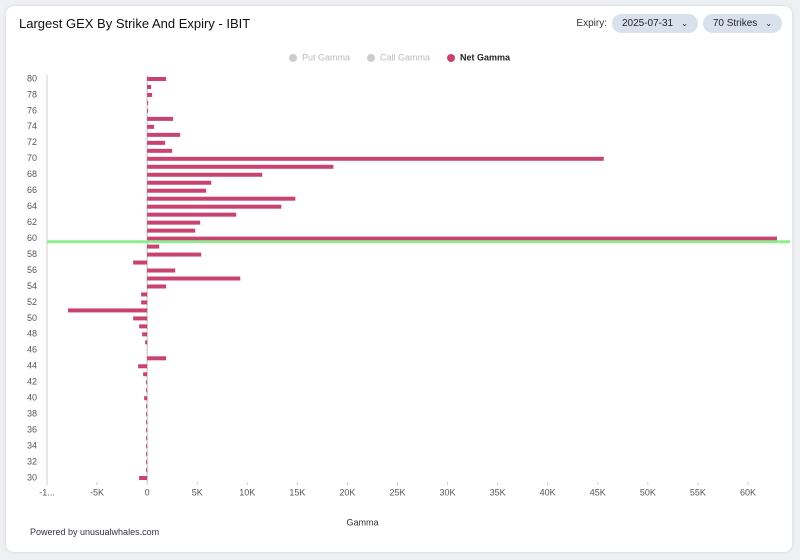 The width and height of the screenshot is (800, 560). I want to click on y-tick-label: 40, so click(32, 398).